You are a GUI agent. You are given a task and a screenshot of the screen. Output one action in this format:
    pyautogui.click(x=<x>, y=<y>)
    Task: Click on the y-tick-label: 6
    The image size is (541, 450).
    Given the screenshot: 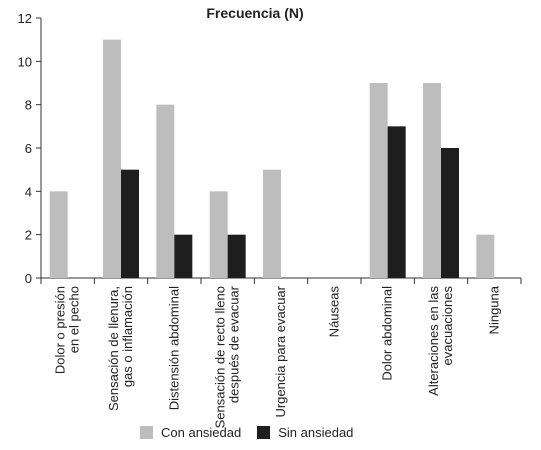 What is the action you would take?
    pyautogui.click(x=28, y=148)
    